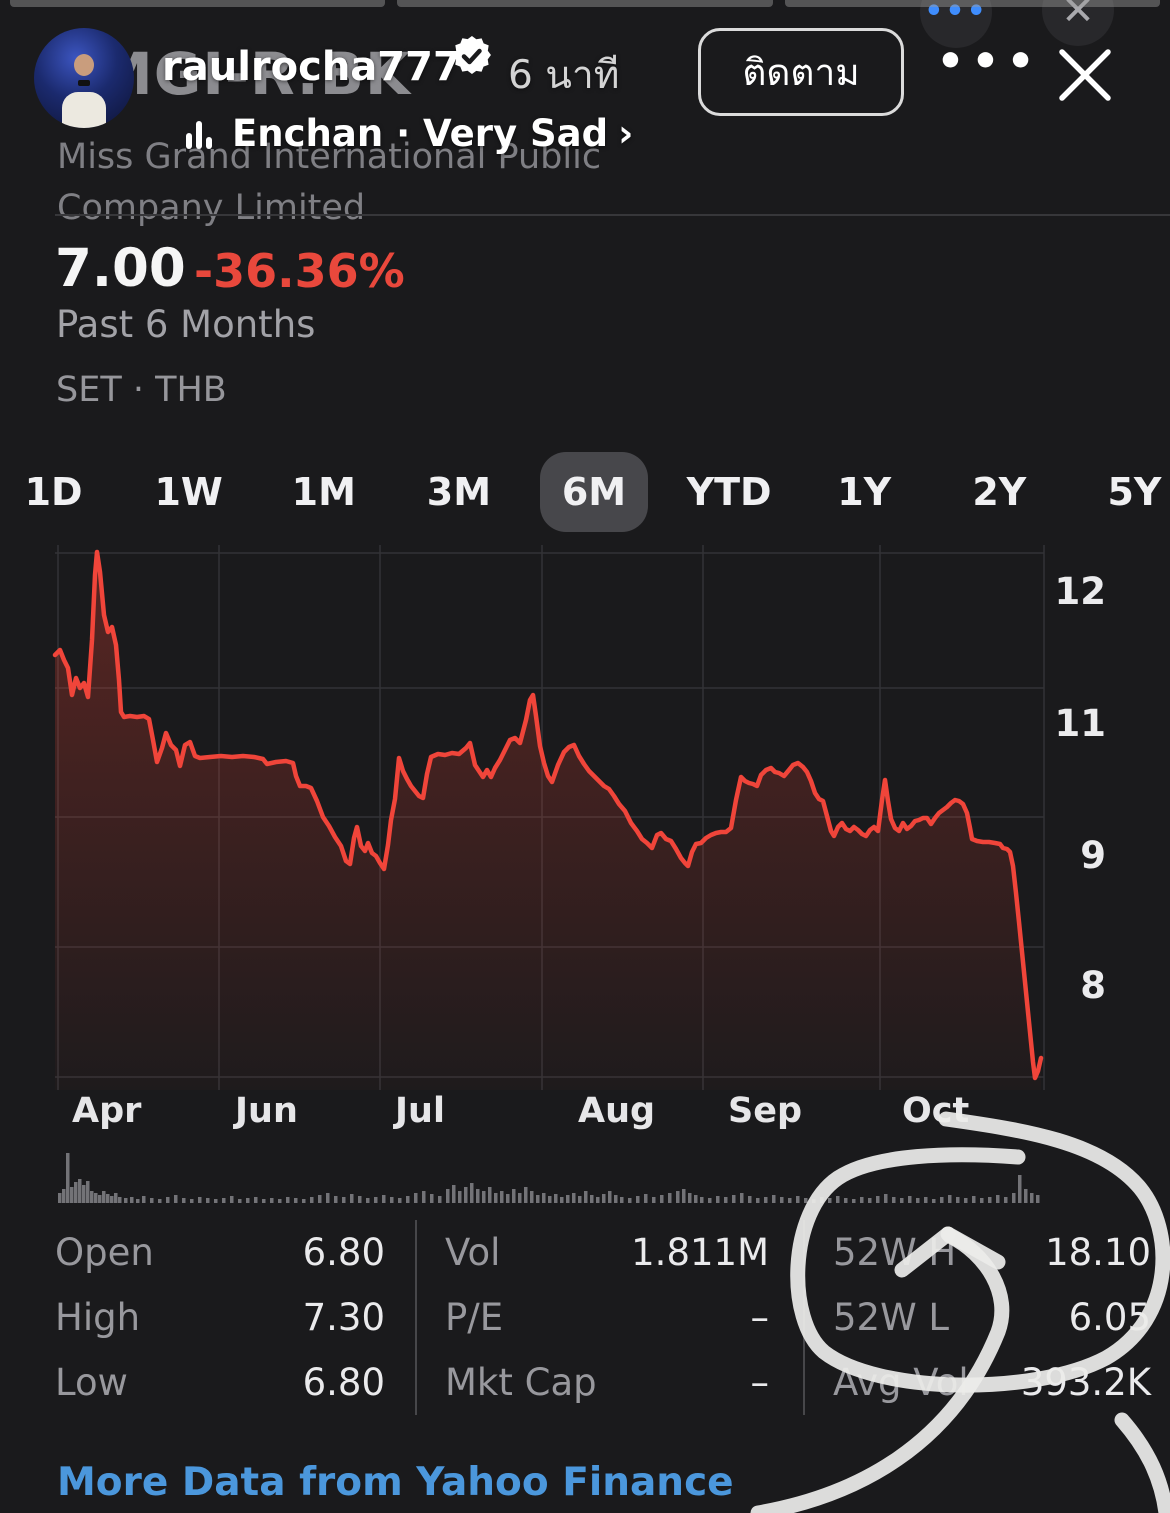 The height and width of the screenshot is (1513, 1170). I want to click on x-axis-label: Aug, so click(616, 1111).